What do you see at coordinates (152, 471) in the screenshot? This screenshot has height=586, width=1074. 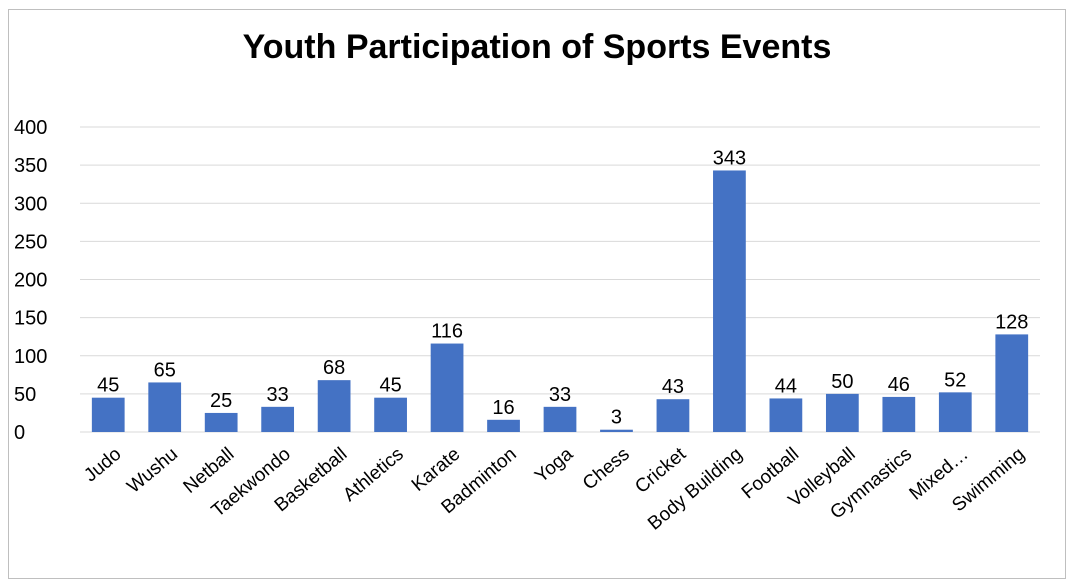 I see `category-label: Wushu` at bounding box center [152, 471].